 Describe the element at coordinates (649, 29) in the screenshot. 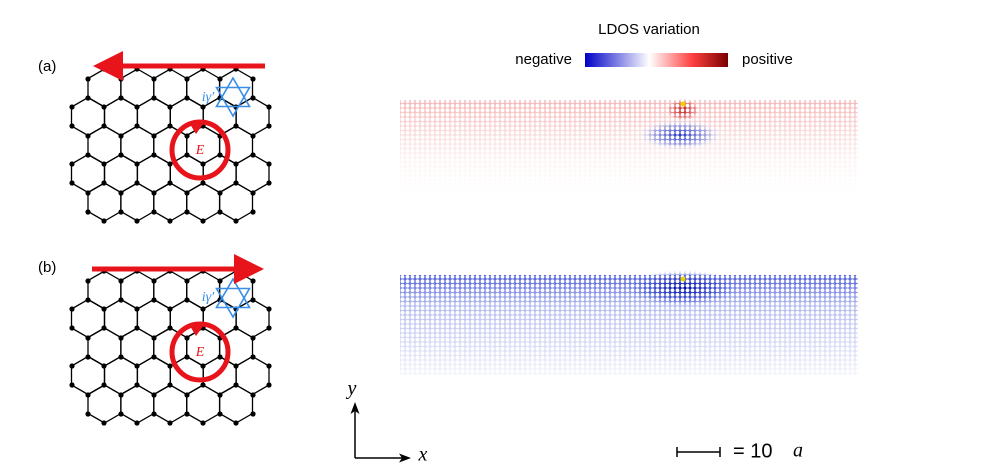

I see `colorbar-title: LDOS variation` at that location.